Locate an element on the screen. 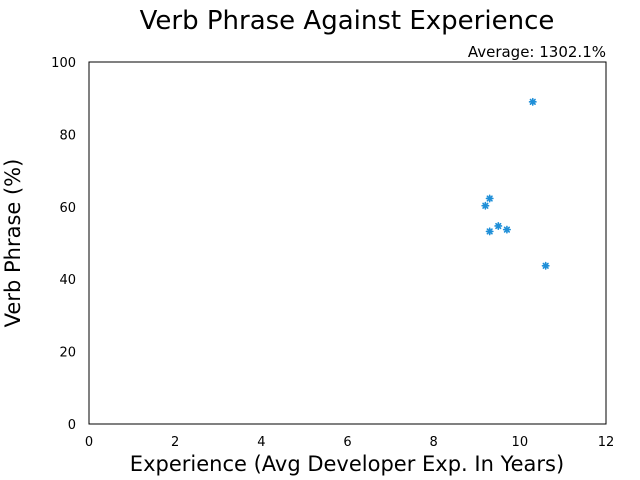  y-tick-label: 60 is located at coordinates (67, 208).